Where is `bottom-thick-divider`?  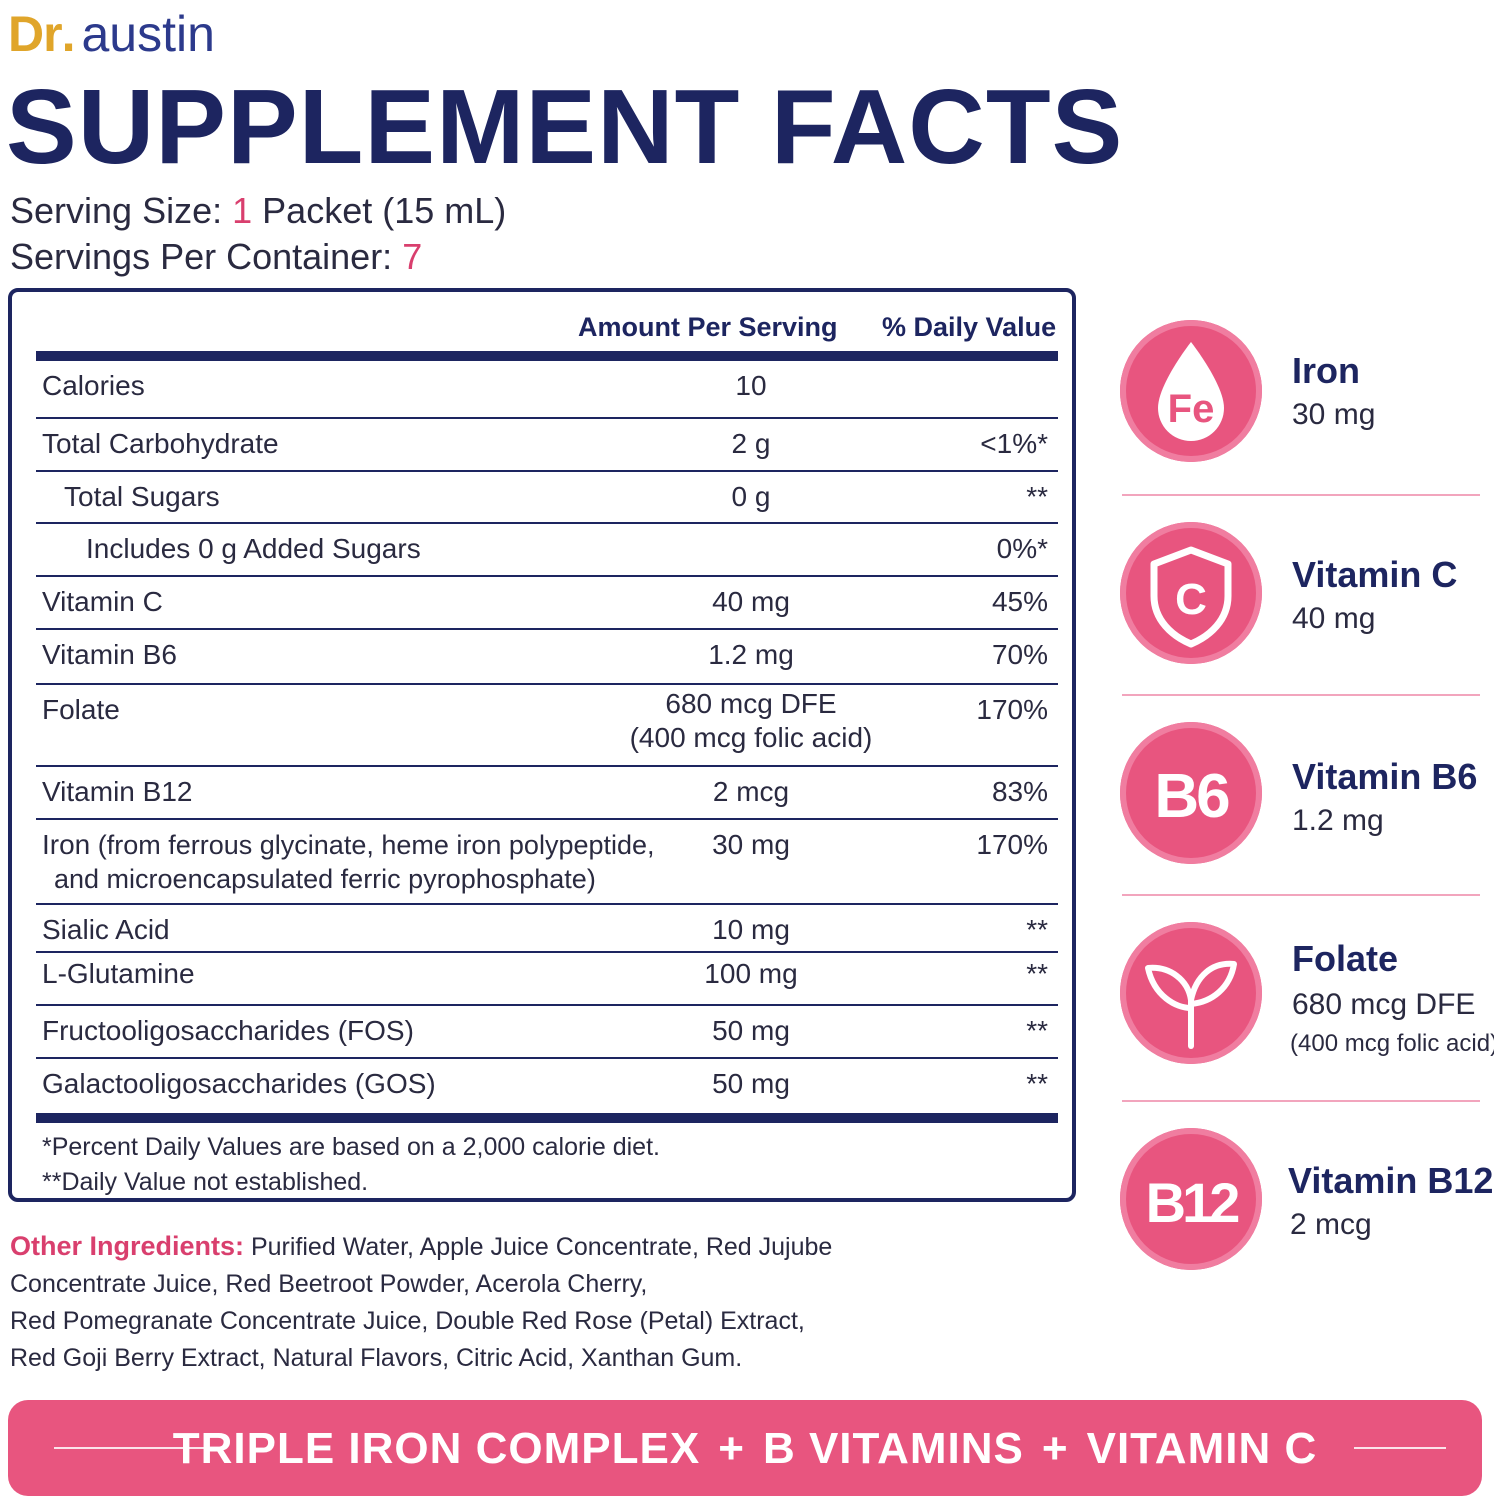 bottom-thick-divider is located at coordinates (547, 1118).